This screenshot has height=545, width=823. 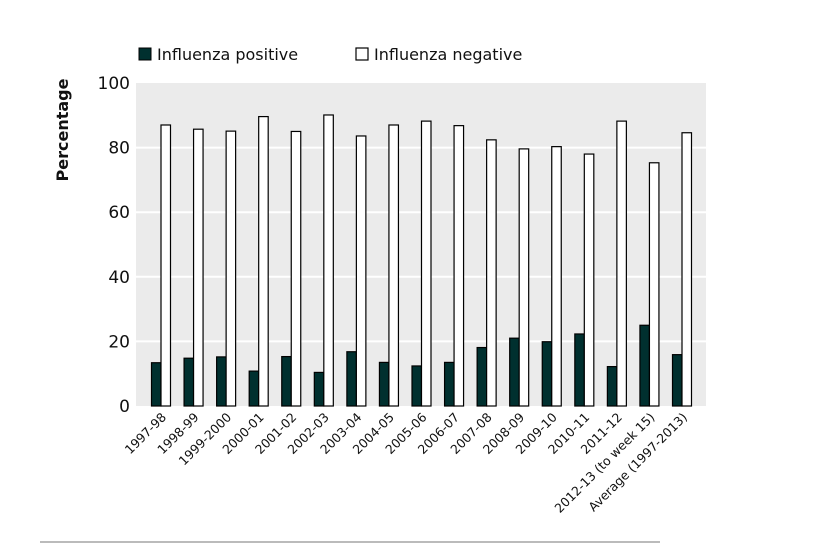 I want to click on y-axis-label: Percentage, so click(x=62, y=129).